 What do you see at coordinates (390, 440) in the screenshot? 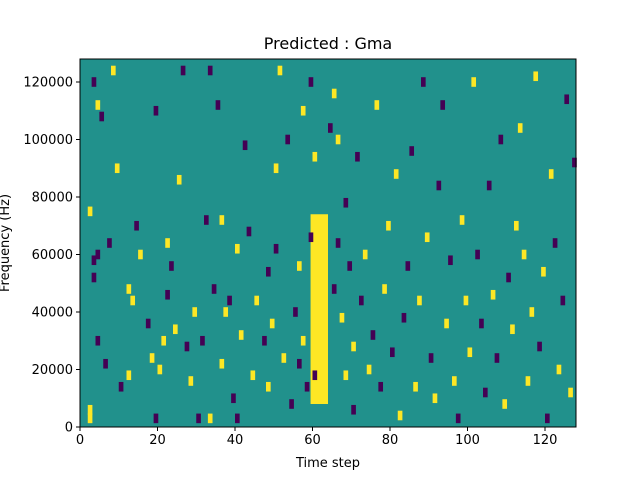
I see `x-tick-label: 80` at bounding box center [390, 440].